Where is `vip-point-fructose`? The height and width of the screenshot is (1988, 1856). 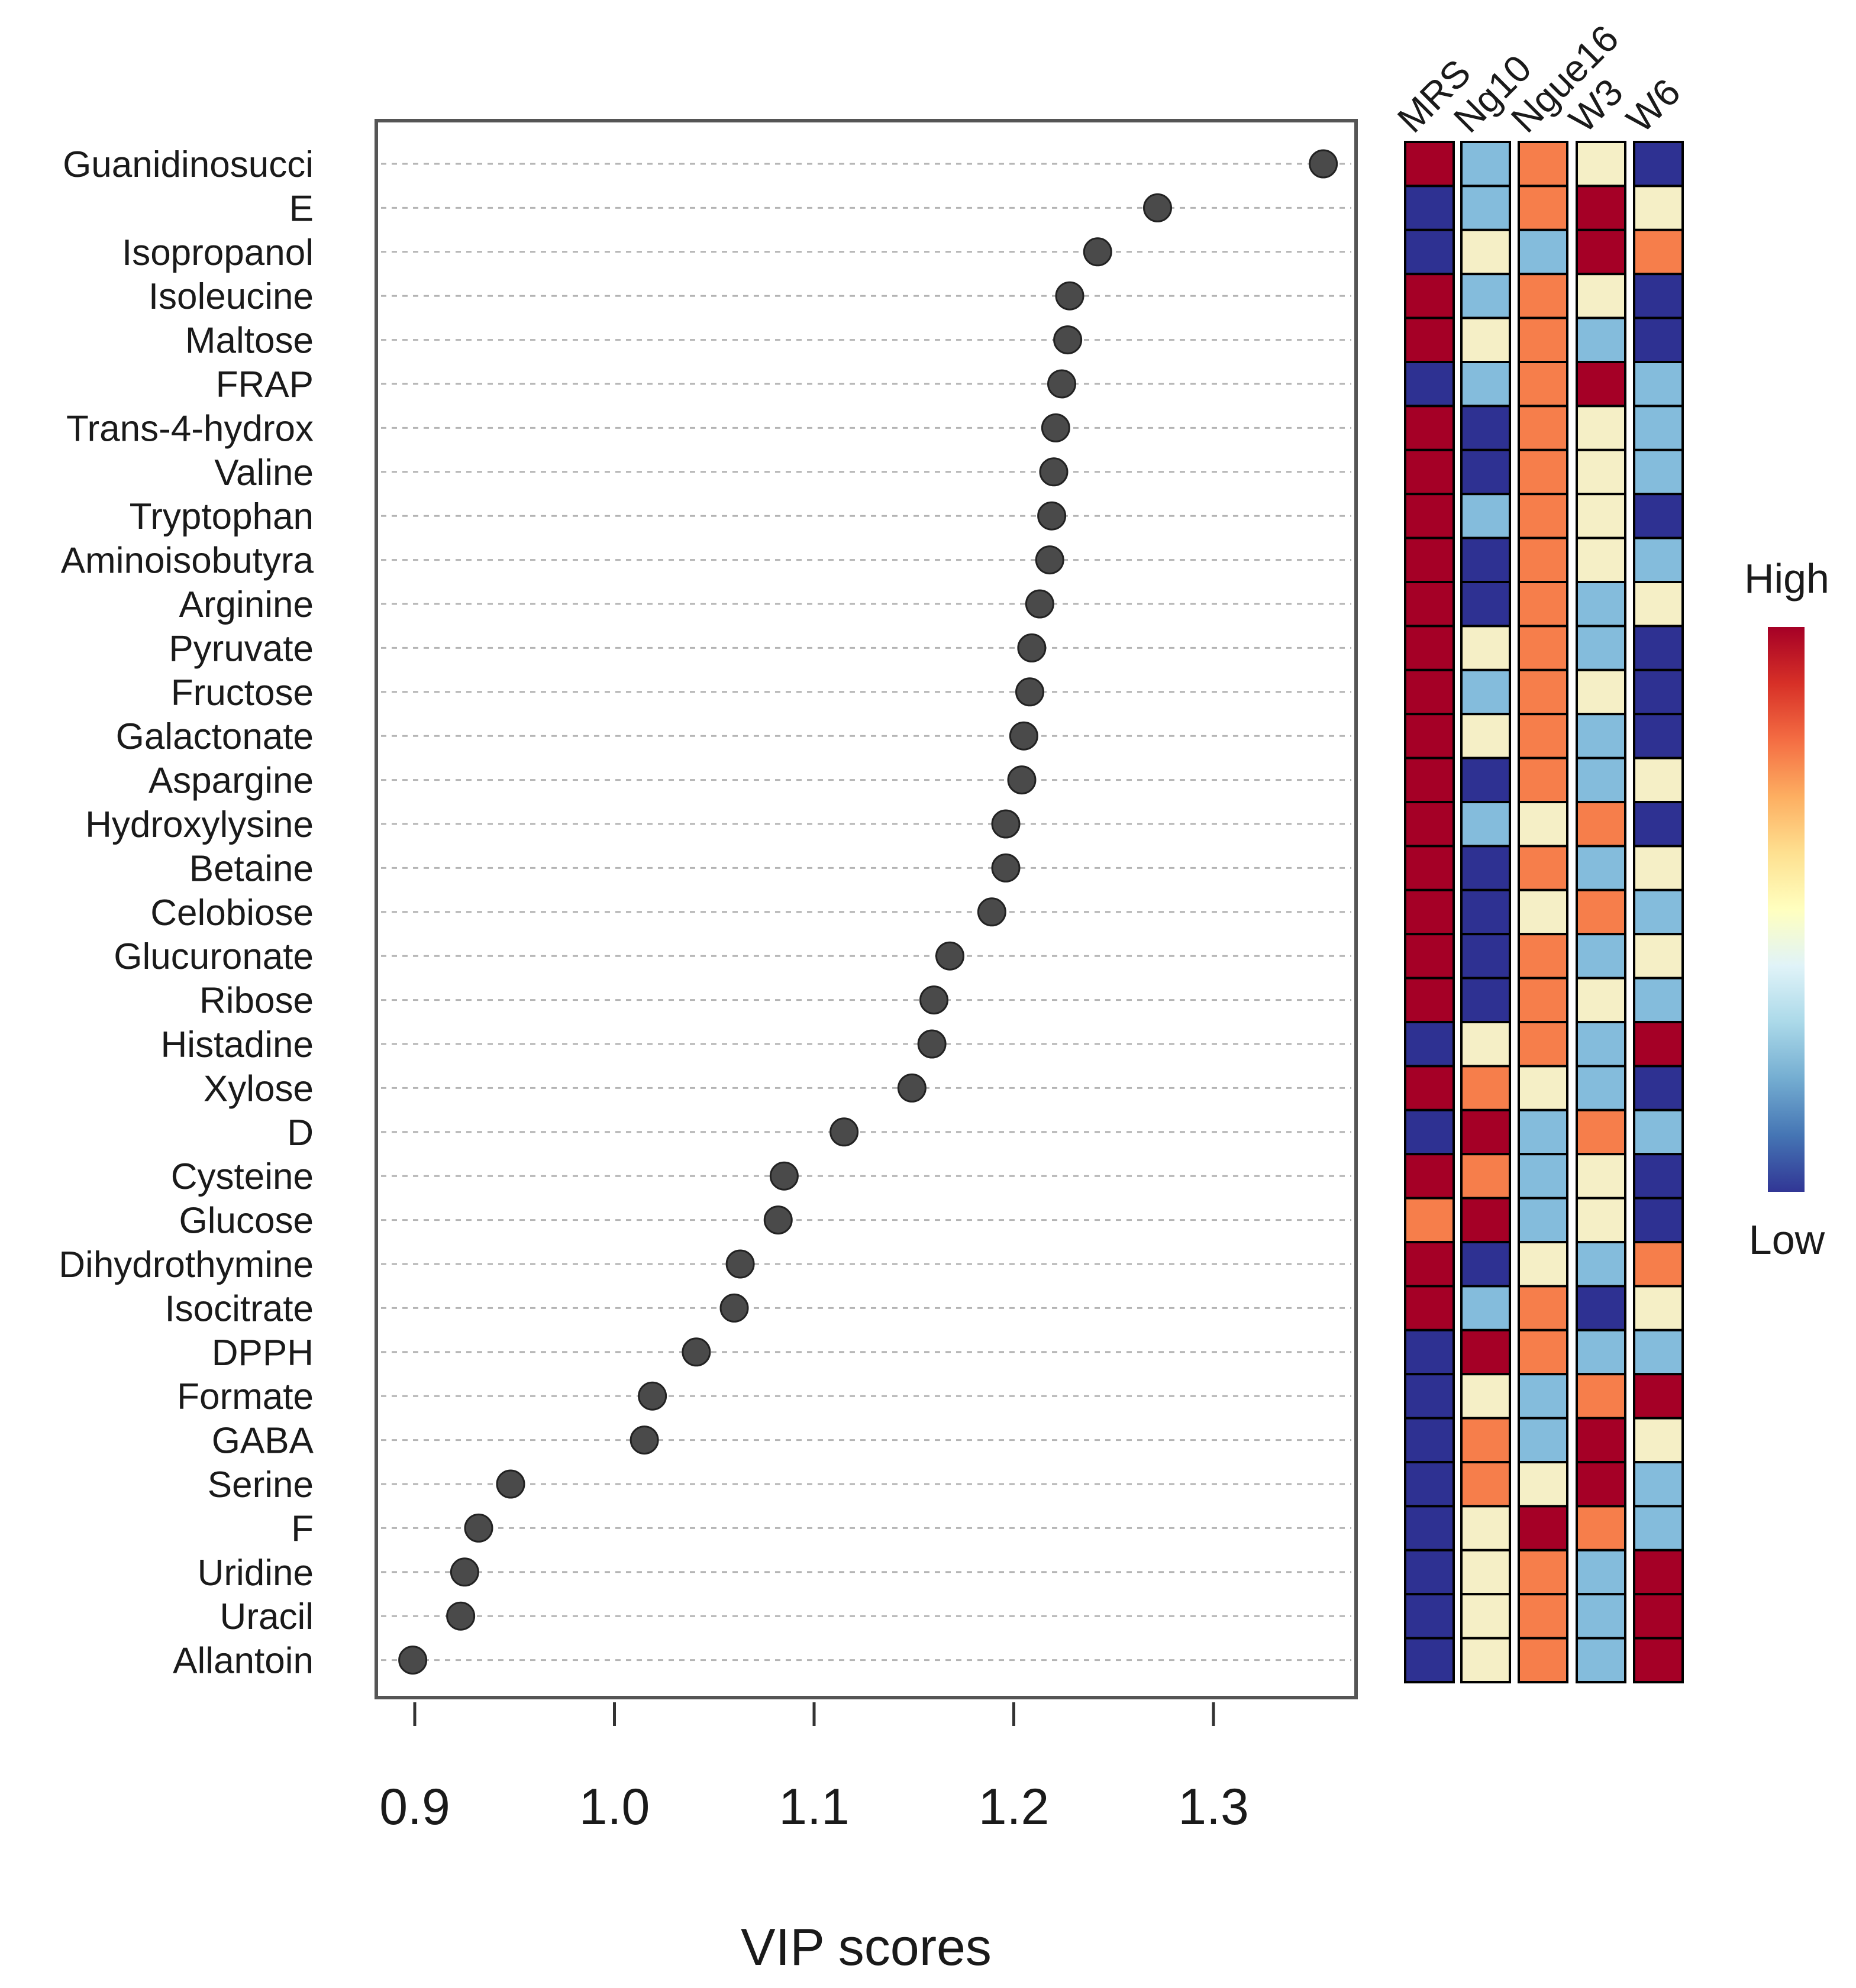
vip-point-fructose is located at coordinates (1029, 692).